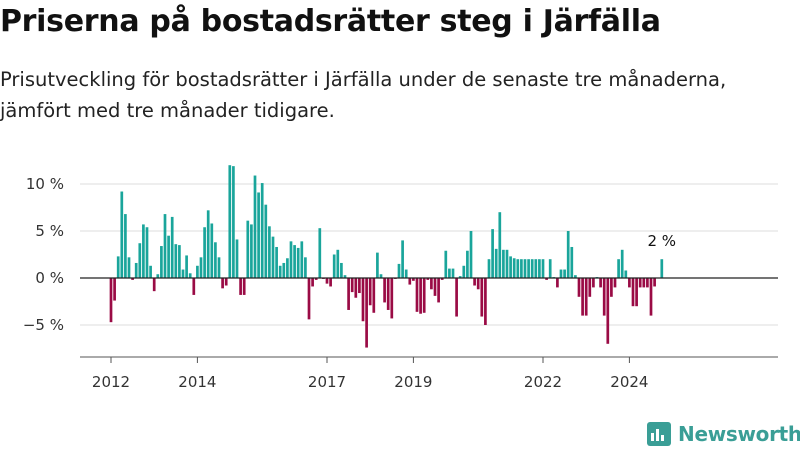 The image size is (800, 450). Describe the element at coordinates (543, 382) in the screenshot. I see `x-tick-label: 2022` at that location.